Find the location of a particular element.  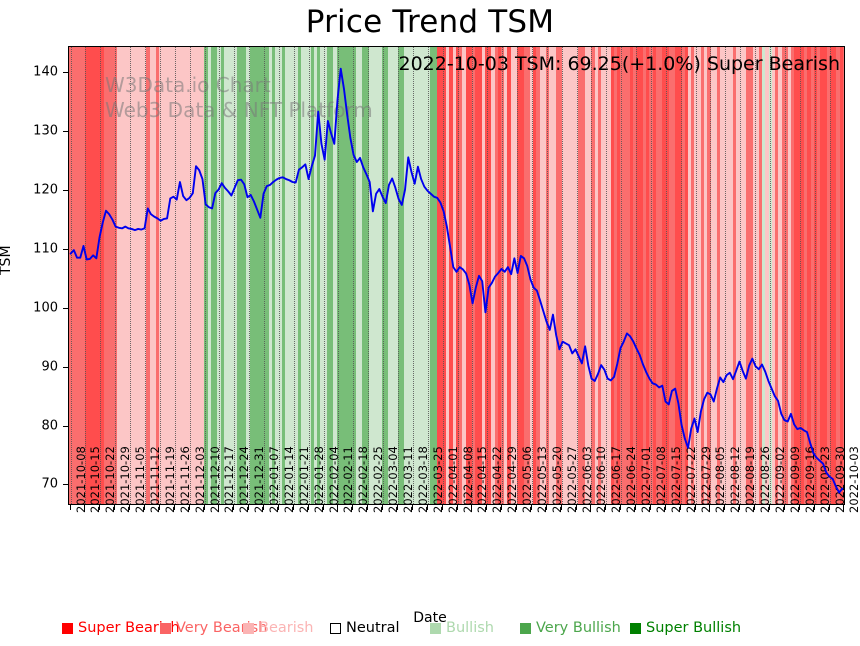

legend-item-super-bullish: Super Bullish is located at coordinates (685, 628).